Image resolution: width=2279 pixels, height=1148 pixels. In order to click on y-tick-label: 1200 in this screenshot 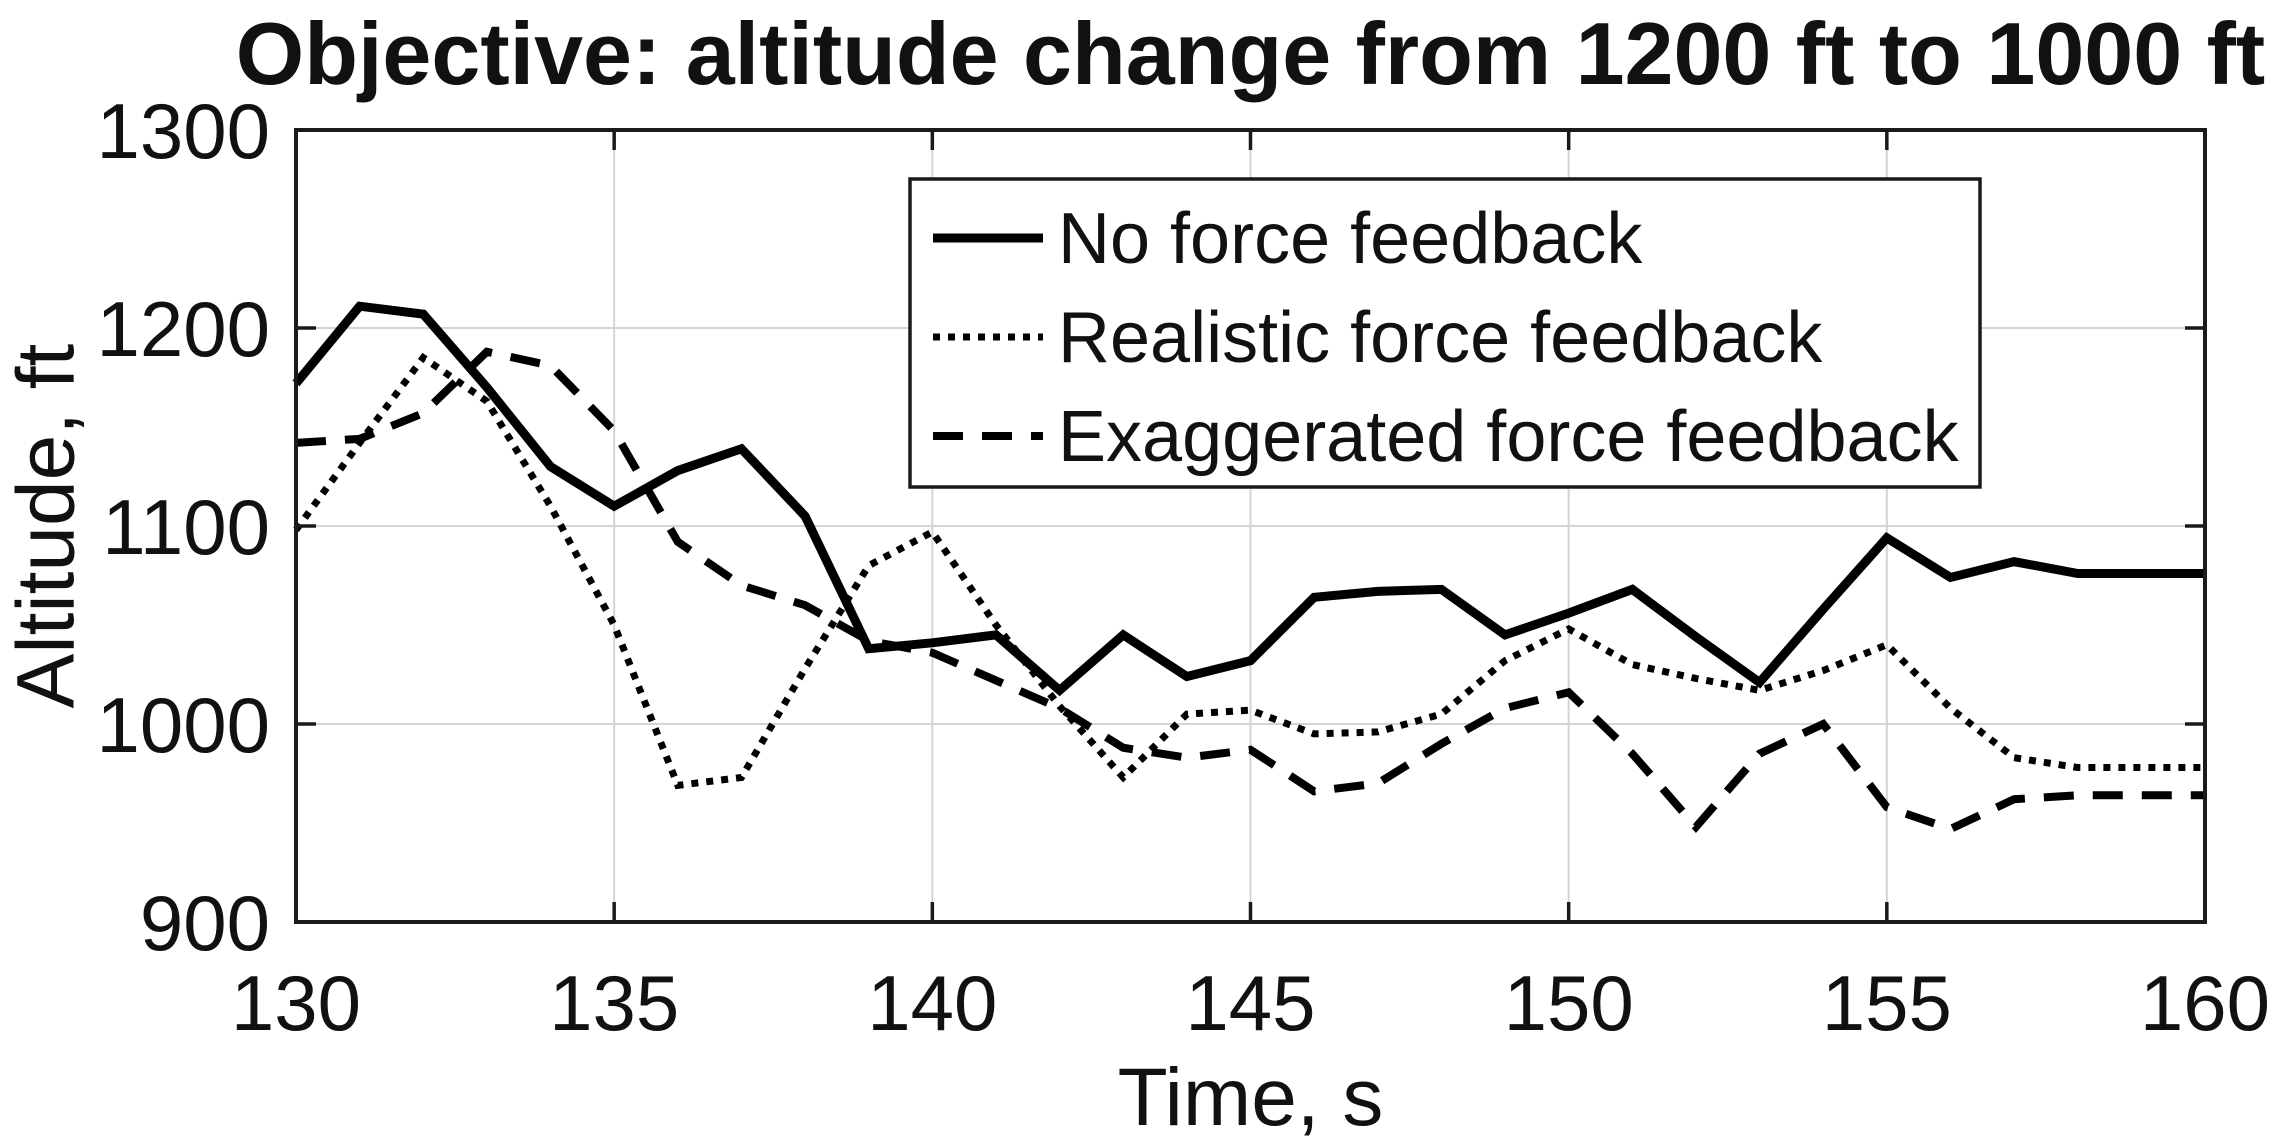, I will do `click(183, 329)`.